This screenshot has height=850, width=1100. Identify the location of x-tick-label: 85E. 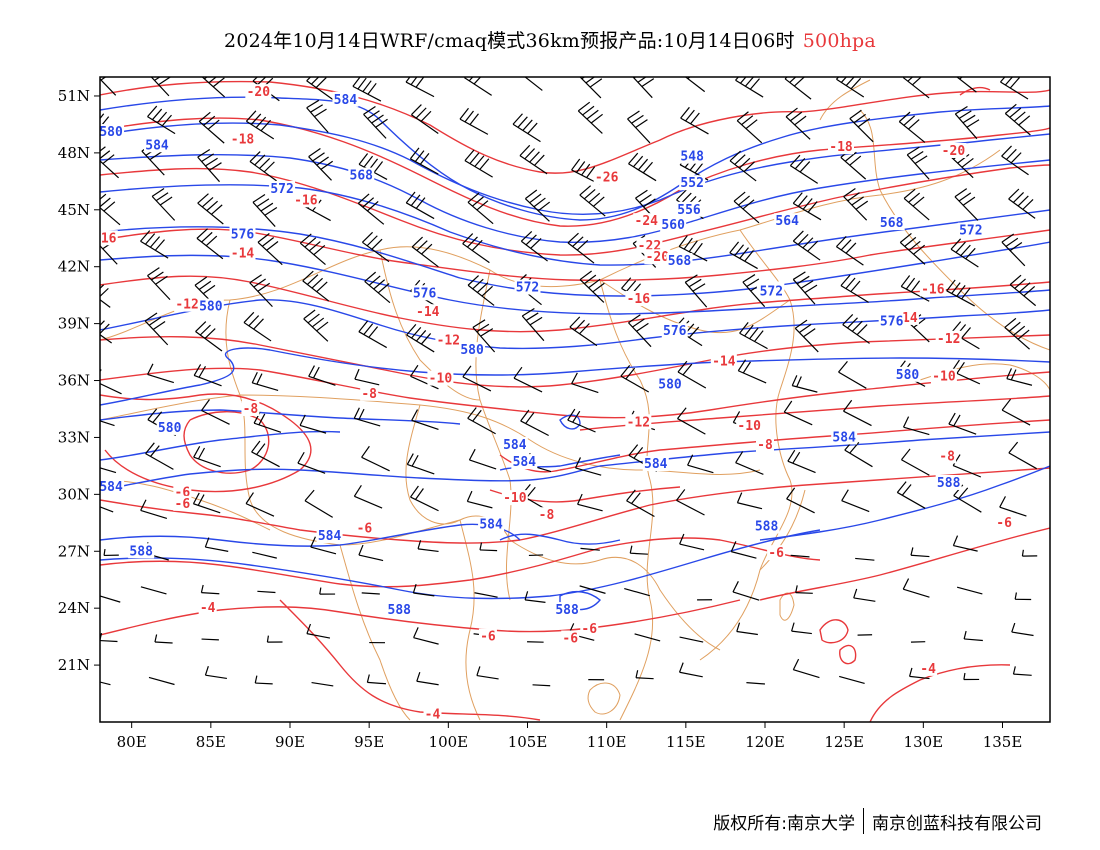
(211, 742).